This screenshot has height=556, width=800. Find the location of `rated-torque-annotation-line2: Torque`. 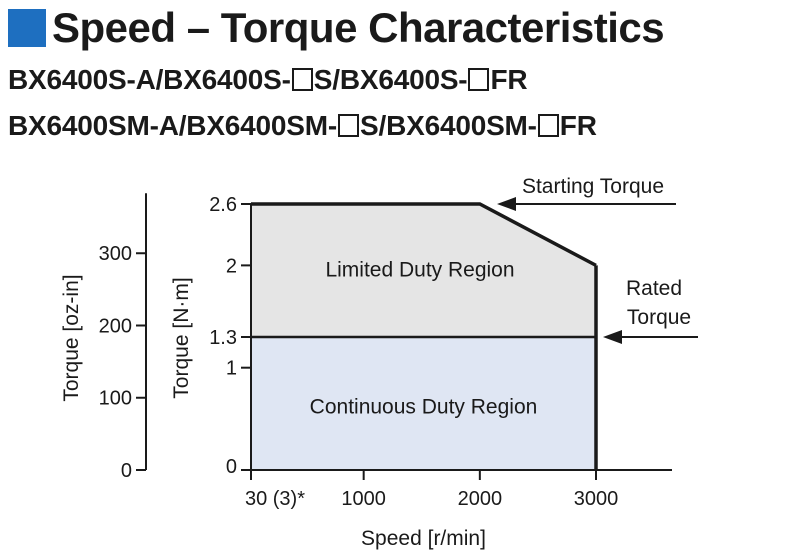

rated-torque-annotation-line2: Torque is located at coordinates (659, 317).